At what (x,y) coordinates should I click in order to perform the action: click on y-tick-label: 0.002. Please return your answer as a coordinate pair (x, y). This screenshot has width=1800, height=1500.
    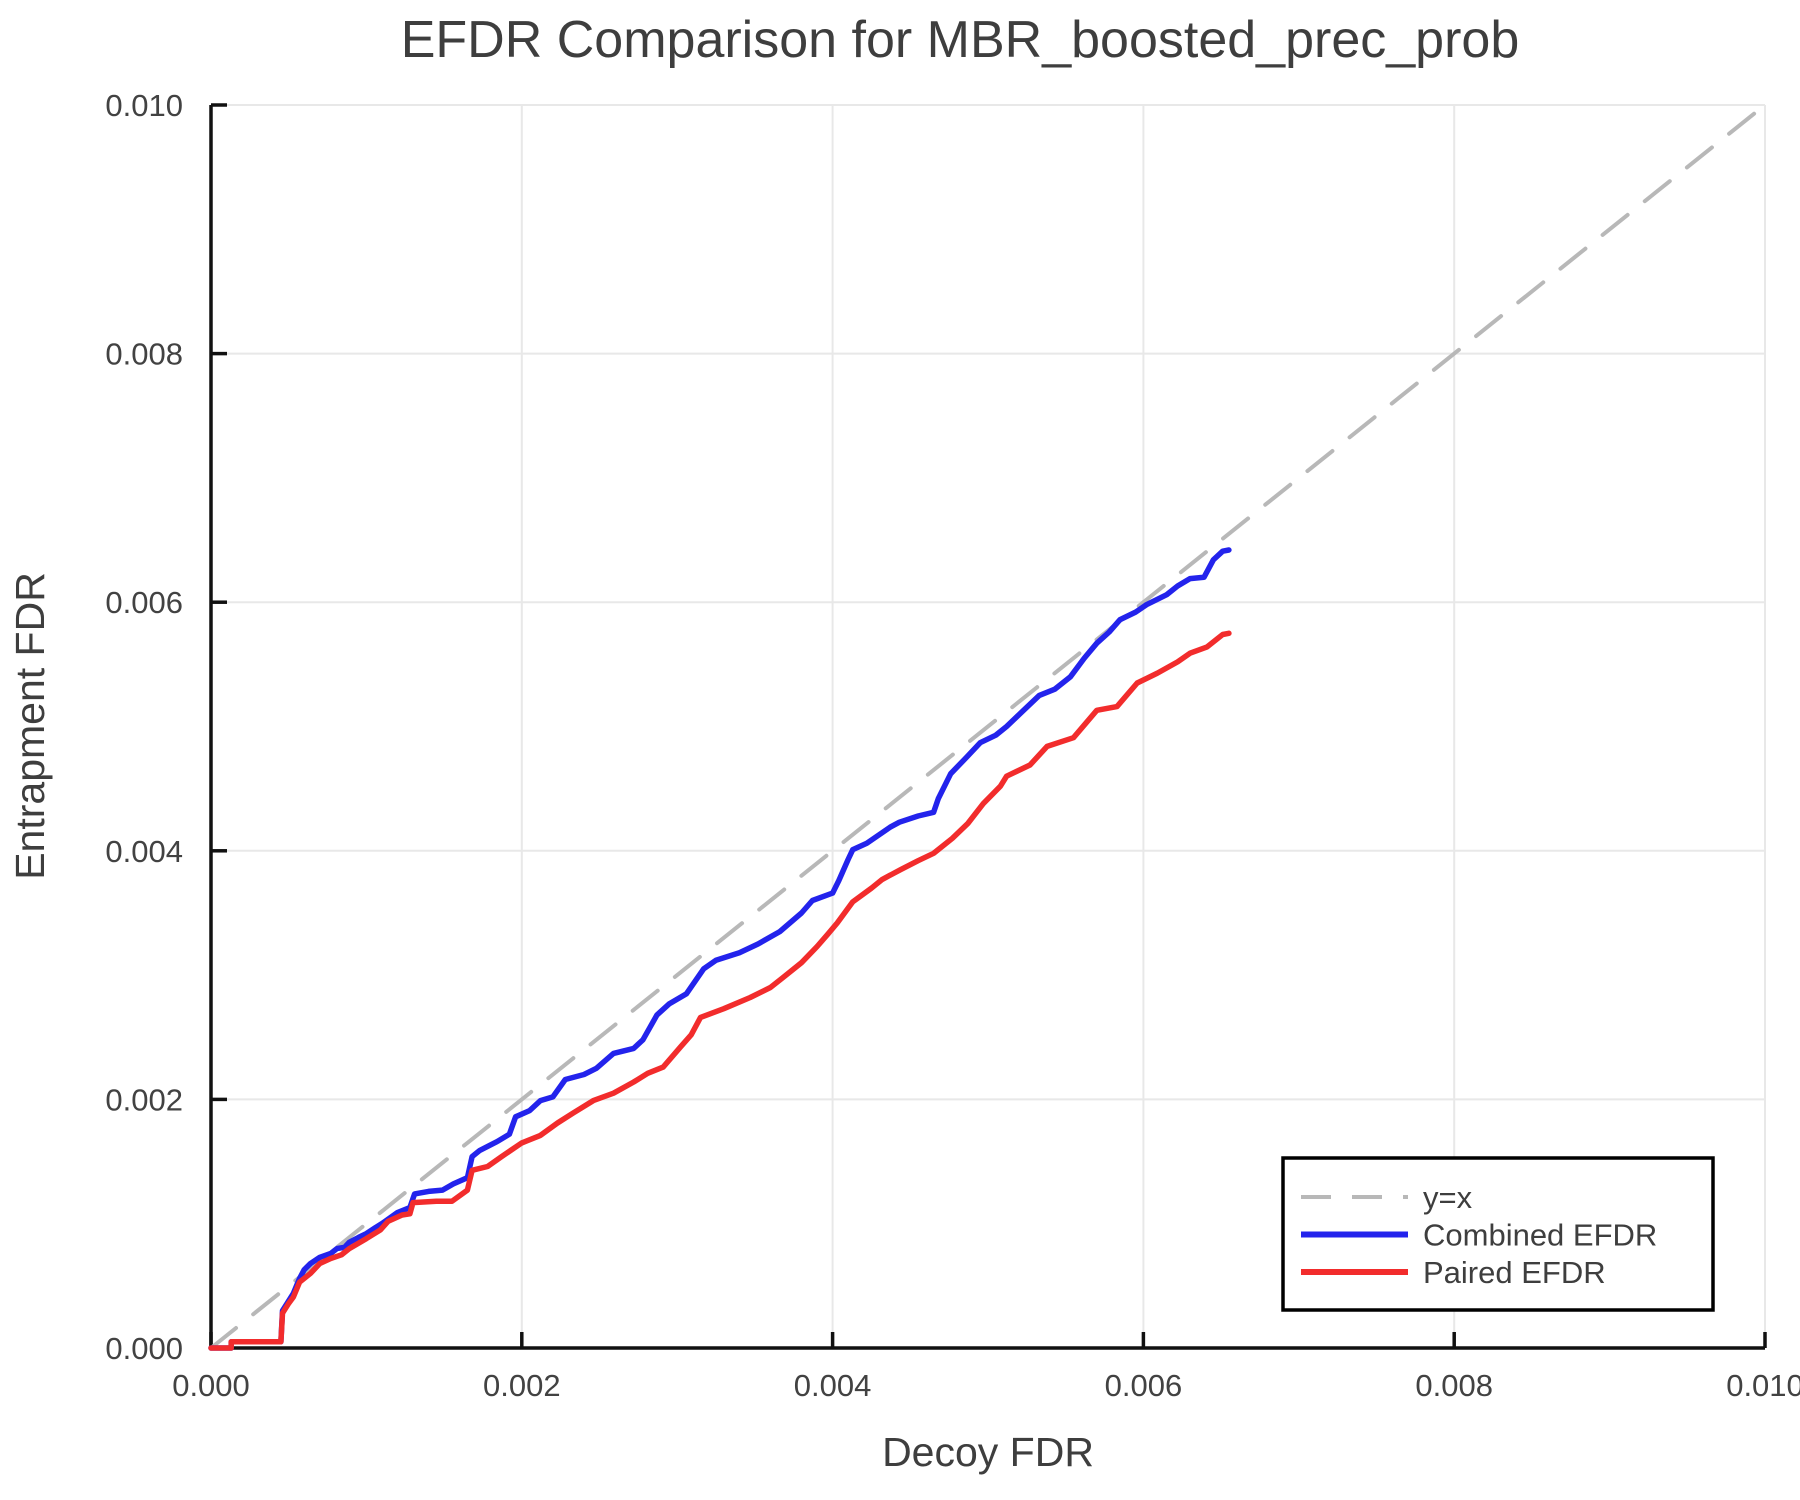
    Looking at the image, I should click on (144, 1099).